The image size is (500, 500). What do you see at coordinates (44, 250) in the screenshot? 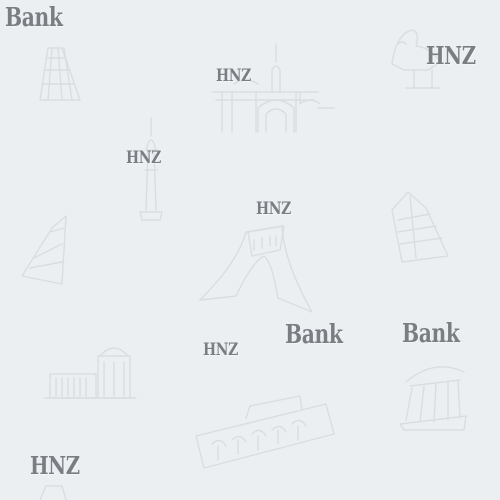
I see `leaning-tower-icon` at bounding box center [44, 250].